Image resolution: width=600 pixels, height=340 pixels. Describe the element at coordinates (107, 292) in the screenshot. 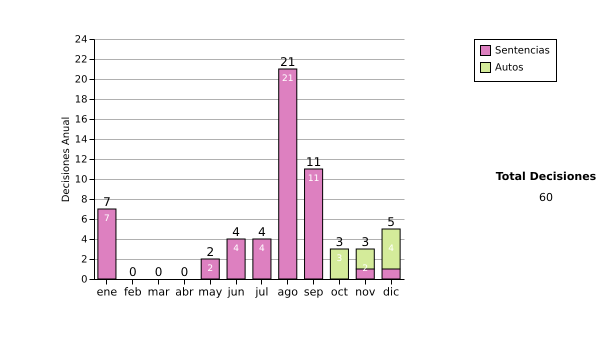

I see `x-tick-label: ene` at that location.